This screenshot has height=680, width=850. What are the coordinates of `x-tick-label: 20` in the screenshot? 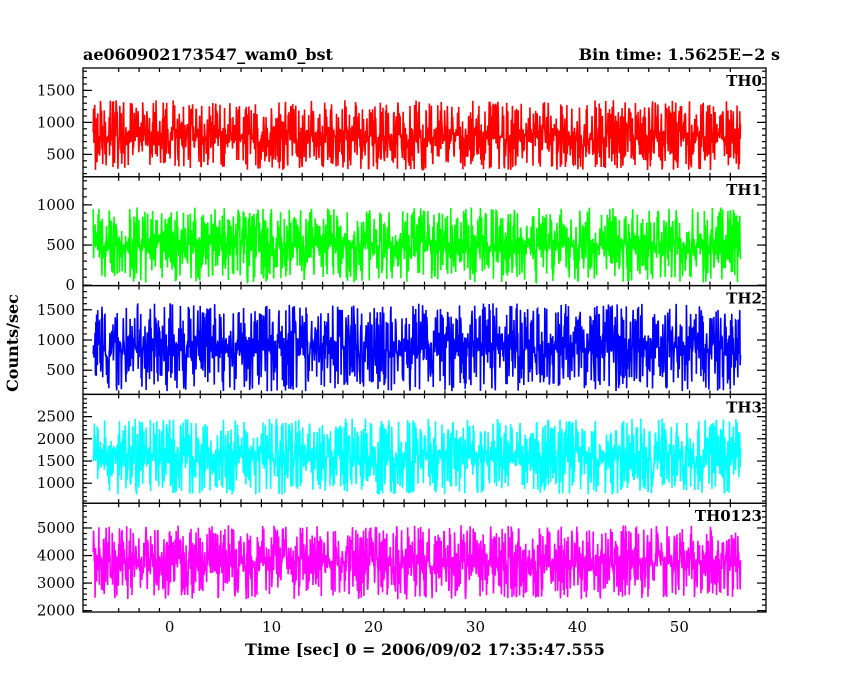 It's located at (373, 627).